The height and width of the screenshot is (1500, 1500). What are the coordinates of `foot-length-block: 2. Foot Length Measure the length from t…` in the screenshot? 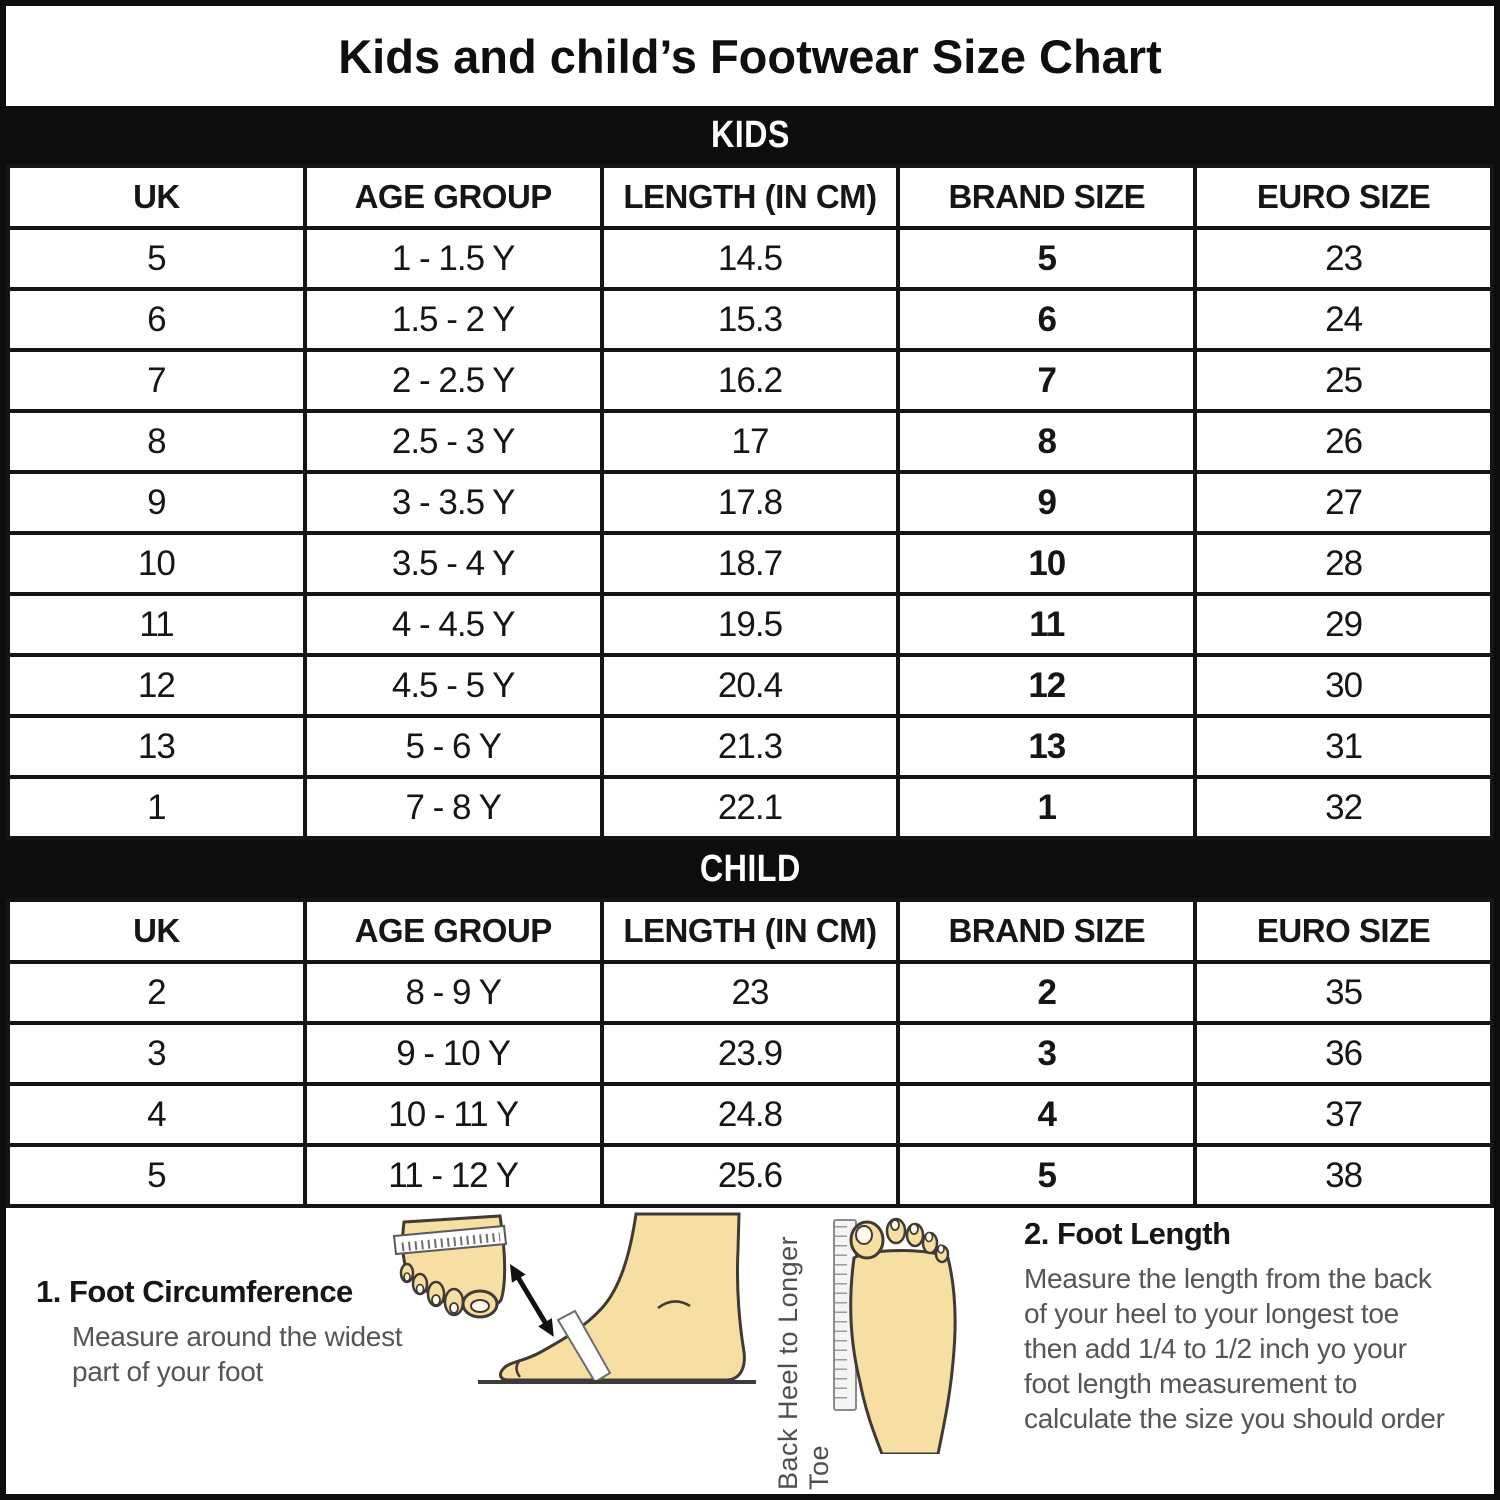 It's located at (1259, 1326).